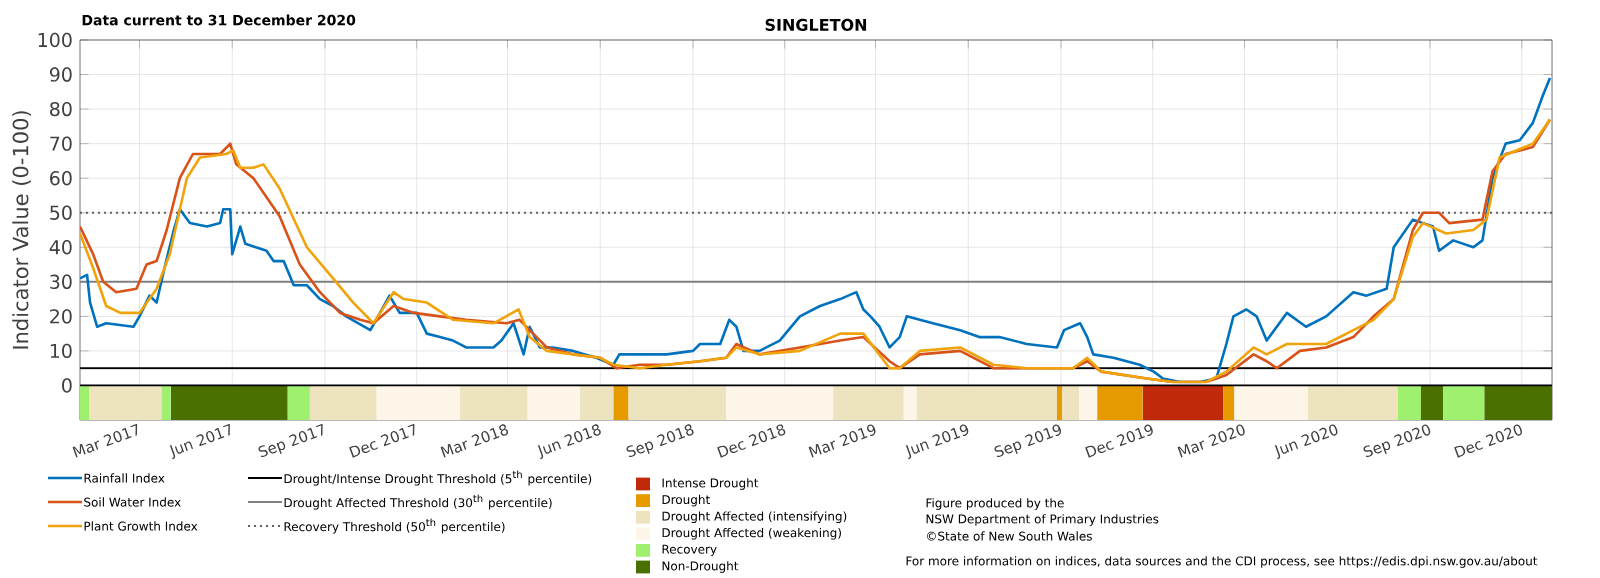 This screenshot has height=578, width=1600. What do you see at coordinates (61, 109) in the screenshot?
I see `y-tick-label: 80` at bounding box center [61, 109].